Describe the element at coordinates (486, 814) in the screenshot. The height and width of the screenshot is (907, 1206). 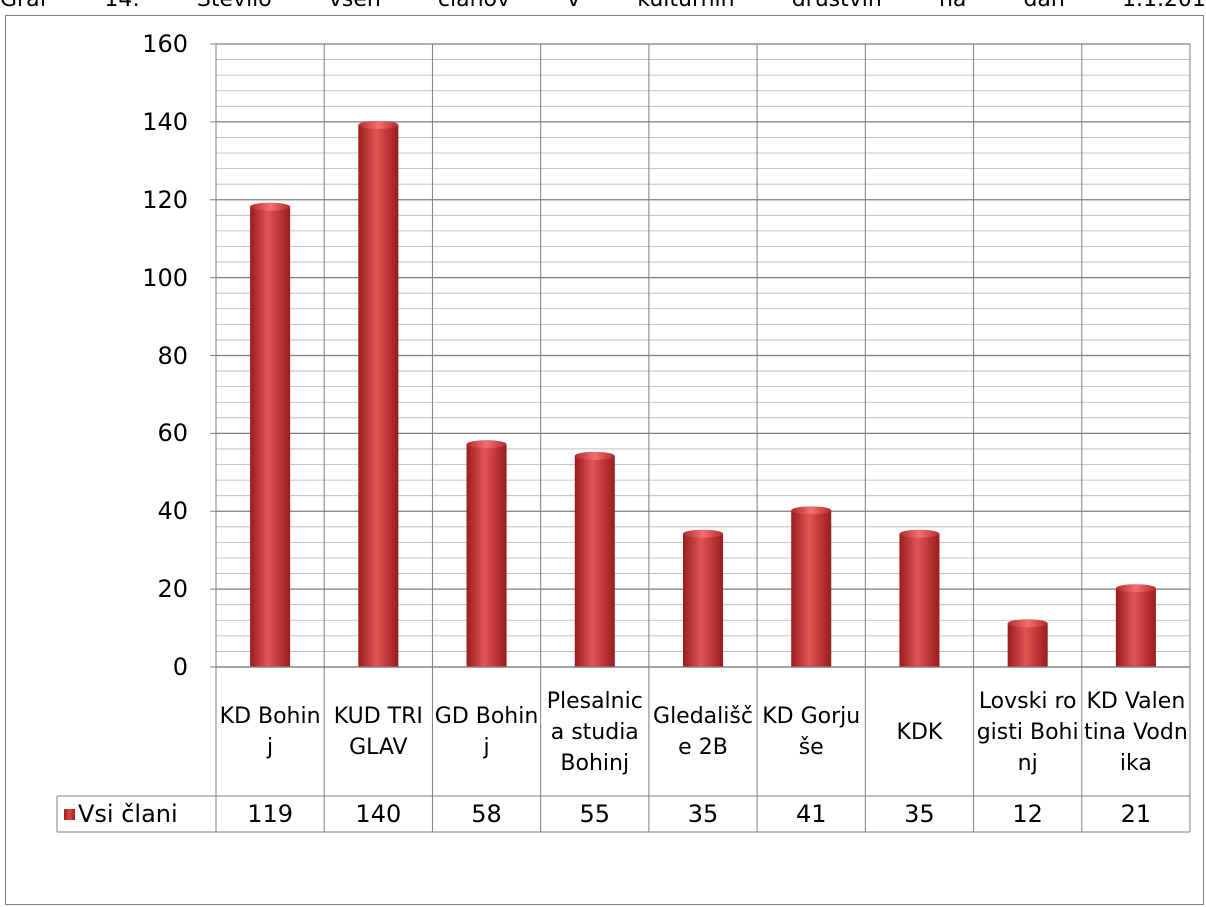
I see `data-table-value: 58` at that location.